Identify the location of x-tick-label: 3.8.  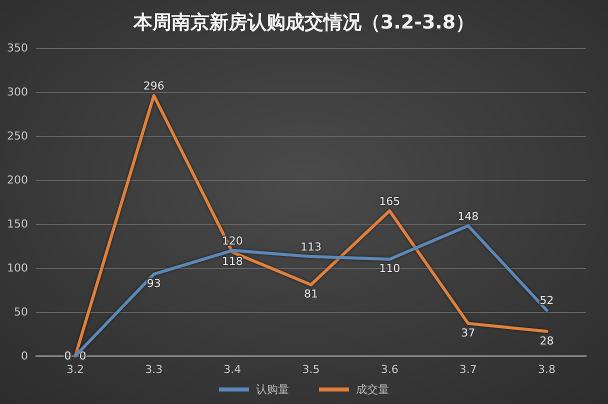
(547, 369).